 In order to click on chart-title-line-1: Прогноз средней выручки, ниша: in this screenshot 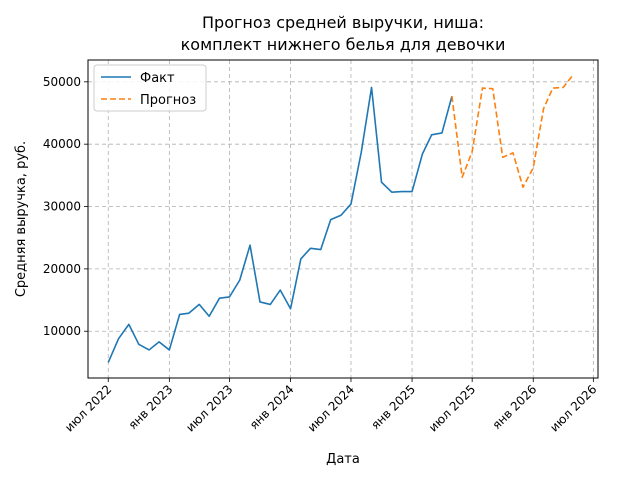, I will do `click(343, 22)`.